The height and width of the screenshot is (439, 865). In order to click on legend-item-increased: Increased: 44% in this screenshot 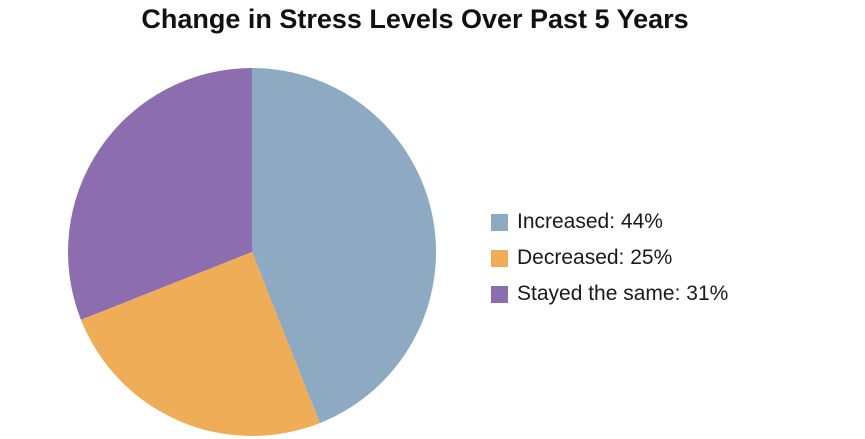, I will do `click(609, 222)`.